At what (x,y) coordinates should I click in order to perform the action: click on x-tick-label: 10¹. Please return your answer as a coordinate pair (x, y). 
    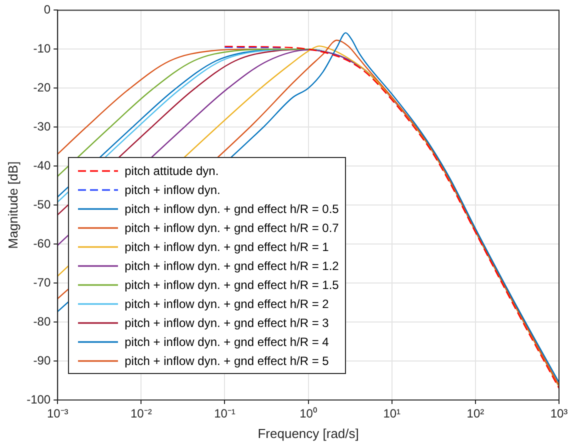
    Looking at the image, I should click on (392, 413).